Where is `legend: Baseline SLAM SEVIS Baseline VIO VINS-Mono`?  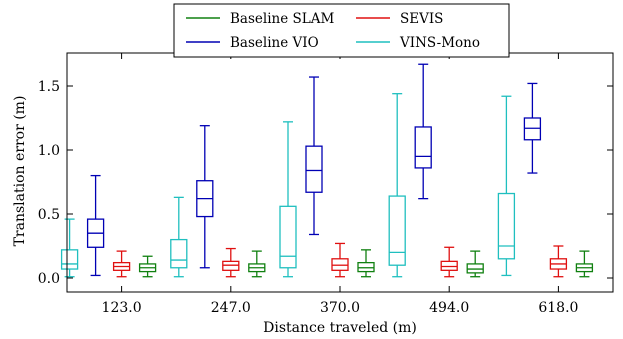
legend: Baseline SLAM SEVIS Baseline VIO VINS-Mono is located at coordinates (341, 30).